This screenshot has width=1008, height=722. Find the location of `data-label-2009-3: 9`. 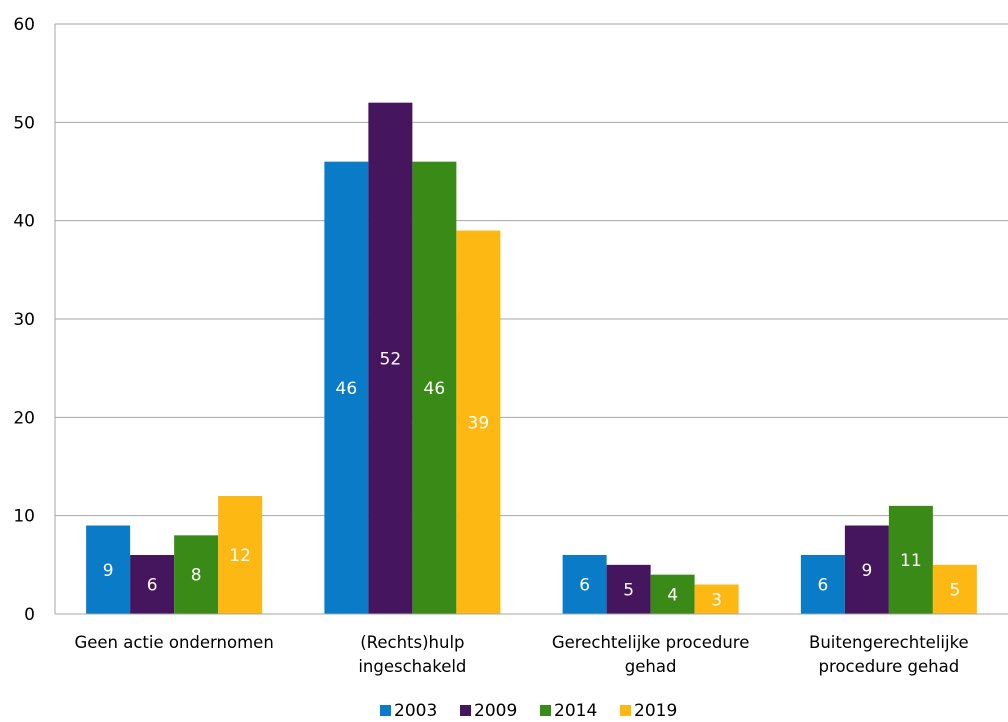

data-label-2009-3: 9 is located at coordinates (866, 571).